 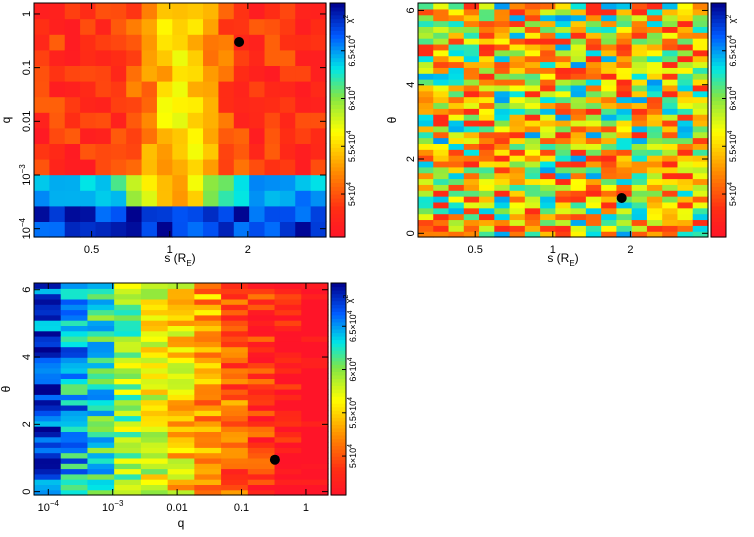 I want to click on y-tick-label: 6, so click(x=27, y=290).